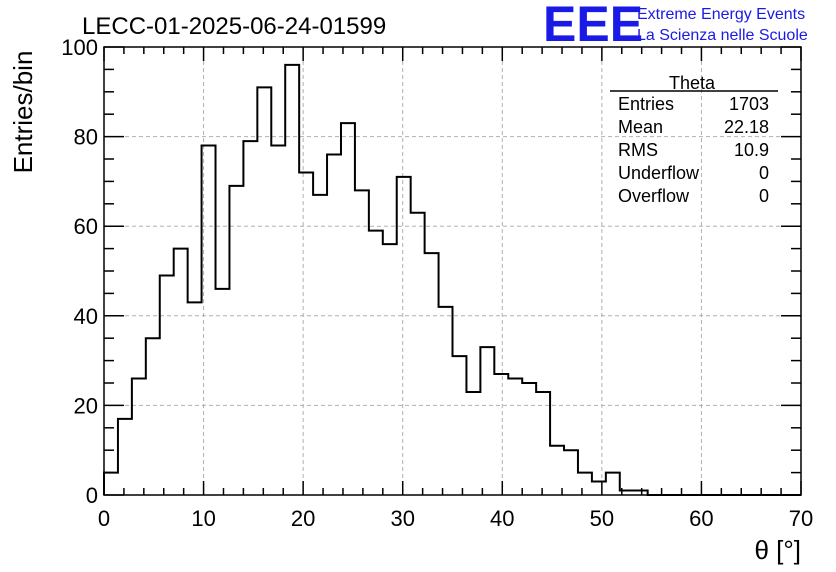 The width and height of the screenshot is (836, 572). What do you see at coordinates (203, 518) in the screenshot?
I see `x-tick-label: 10` at bounding box center [203, 518].